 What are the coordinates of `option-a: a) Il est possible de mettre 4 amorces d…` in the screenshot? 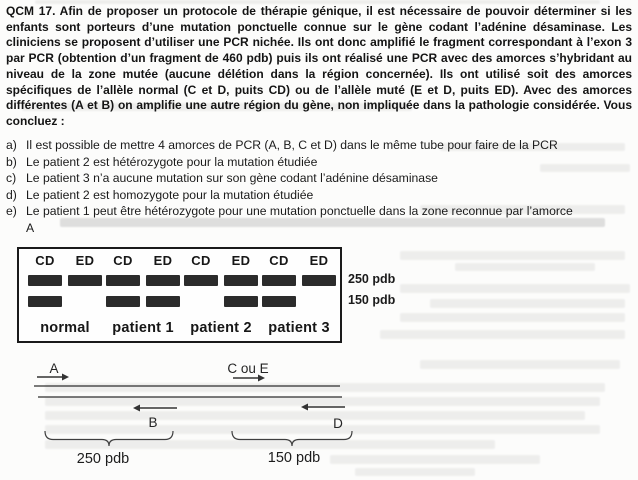 It's located at (320, 145).